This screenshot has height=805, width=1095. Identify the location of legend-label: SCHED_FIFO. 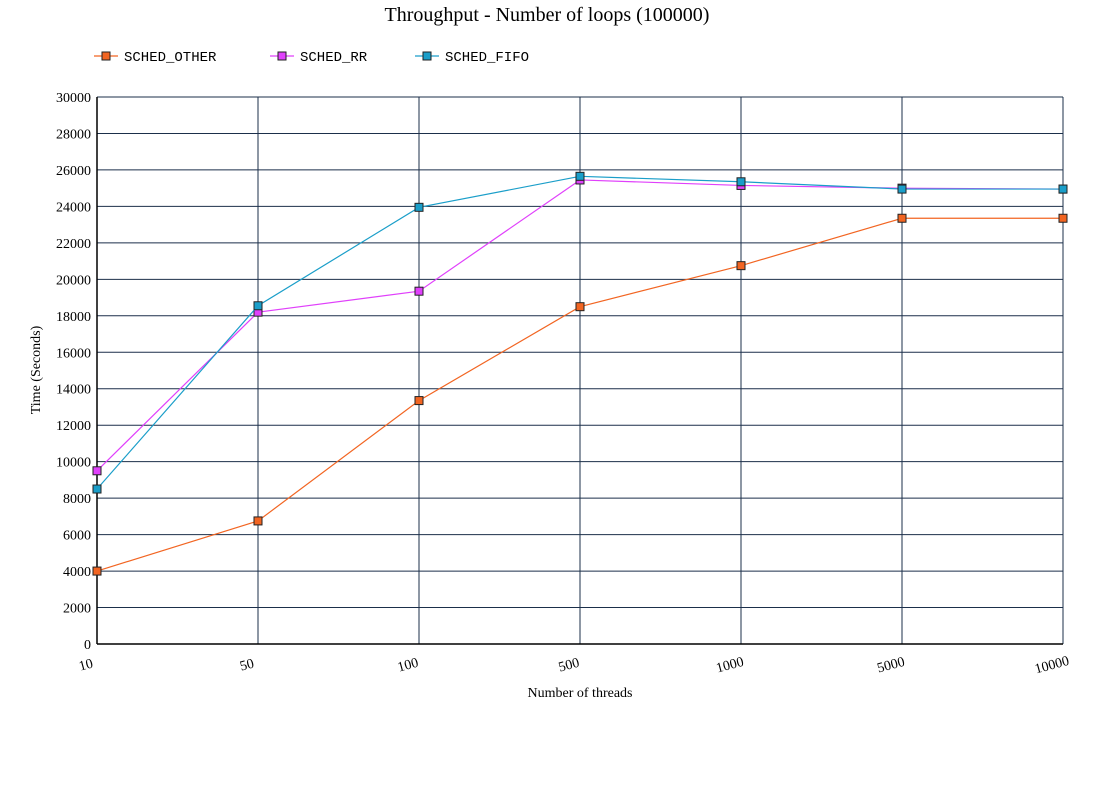
(487, 58).